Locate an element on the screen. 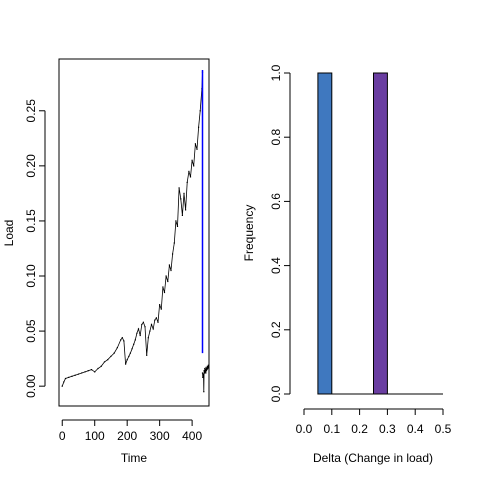 The width and height of the screenshot is (480, 480). y-tick-label-right: 0.2 is located at coordinates (276, 329).